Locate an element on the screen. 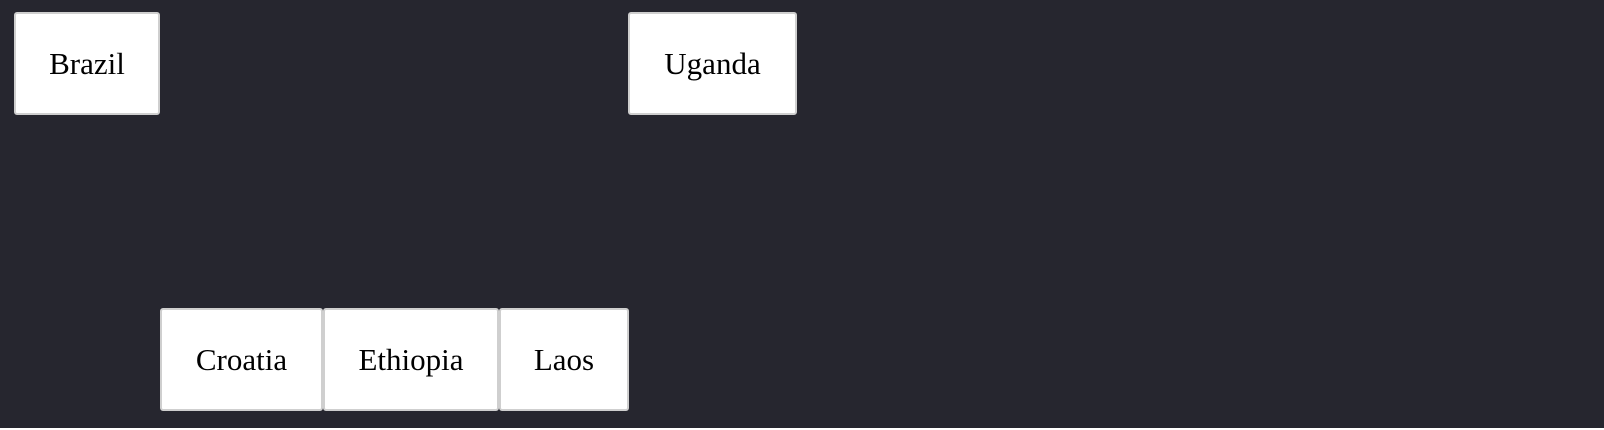 This screenshot has height=430, width=1604. country-tile-croatia: Croatia is located at coordinates (241, 359).